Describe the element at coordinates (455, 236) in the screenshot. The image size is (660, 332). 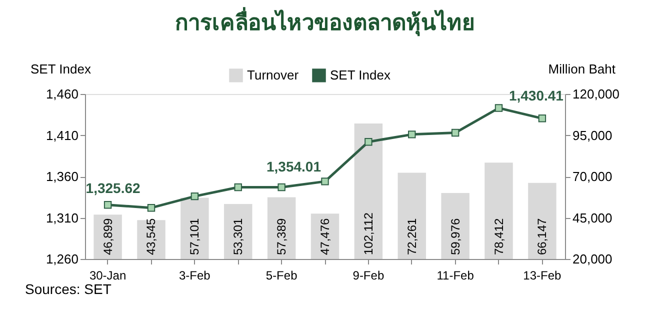
I see `data-label: 59,976` at that location.